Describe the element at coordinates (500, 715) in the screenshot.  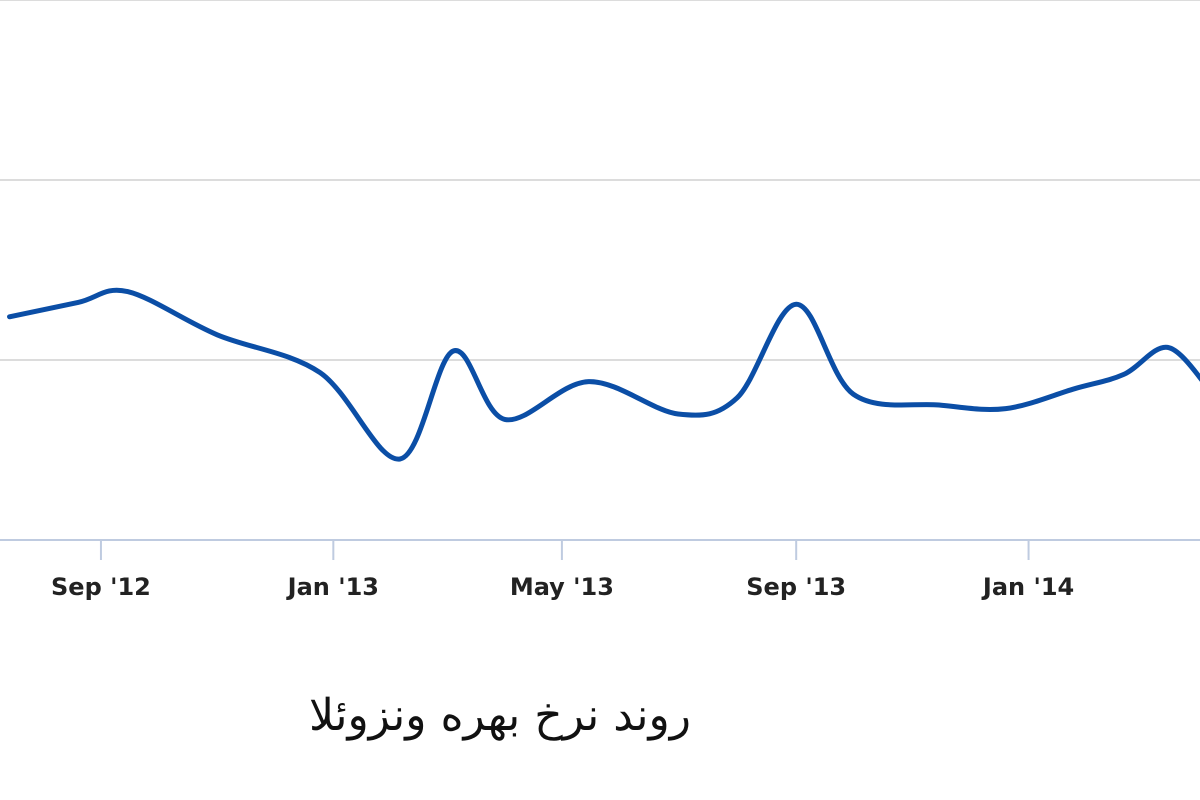
I see `chart-caption: روند نرخ بهره ونزوئلا` at that location.